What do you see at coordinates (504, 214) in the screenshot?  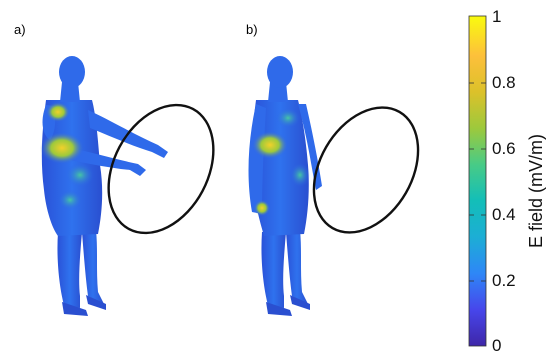 I see `colorbar-tick-0.4: 0.4` at bounding box center [504, 214].